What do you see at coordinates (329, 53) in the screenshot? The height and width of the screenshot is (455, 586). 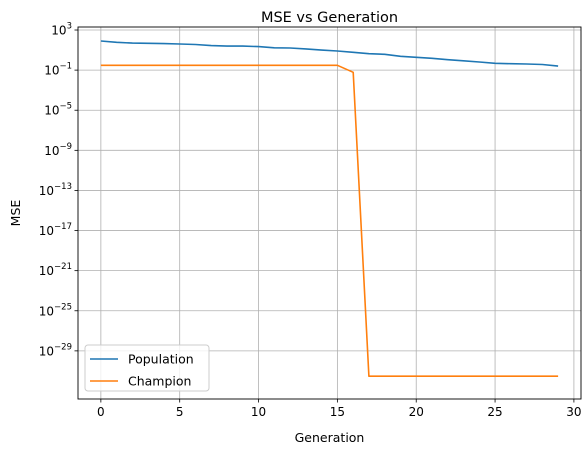 I see `series-line-population` at bounding box center [329, 53].